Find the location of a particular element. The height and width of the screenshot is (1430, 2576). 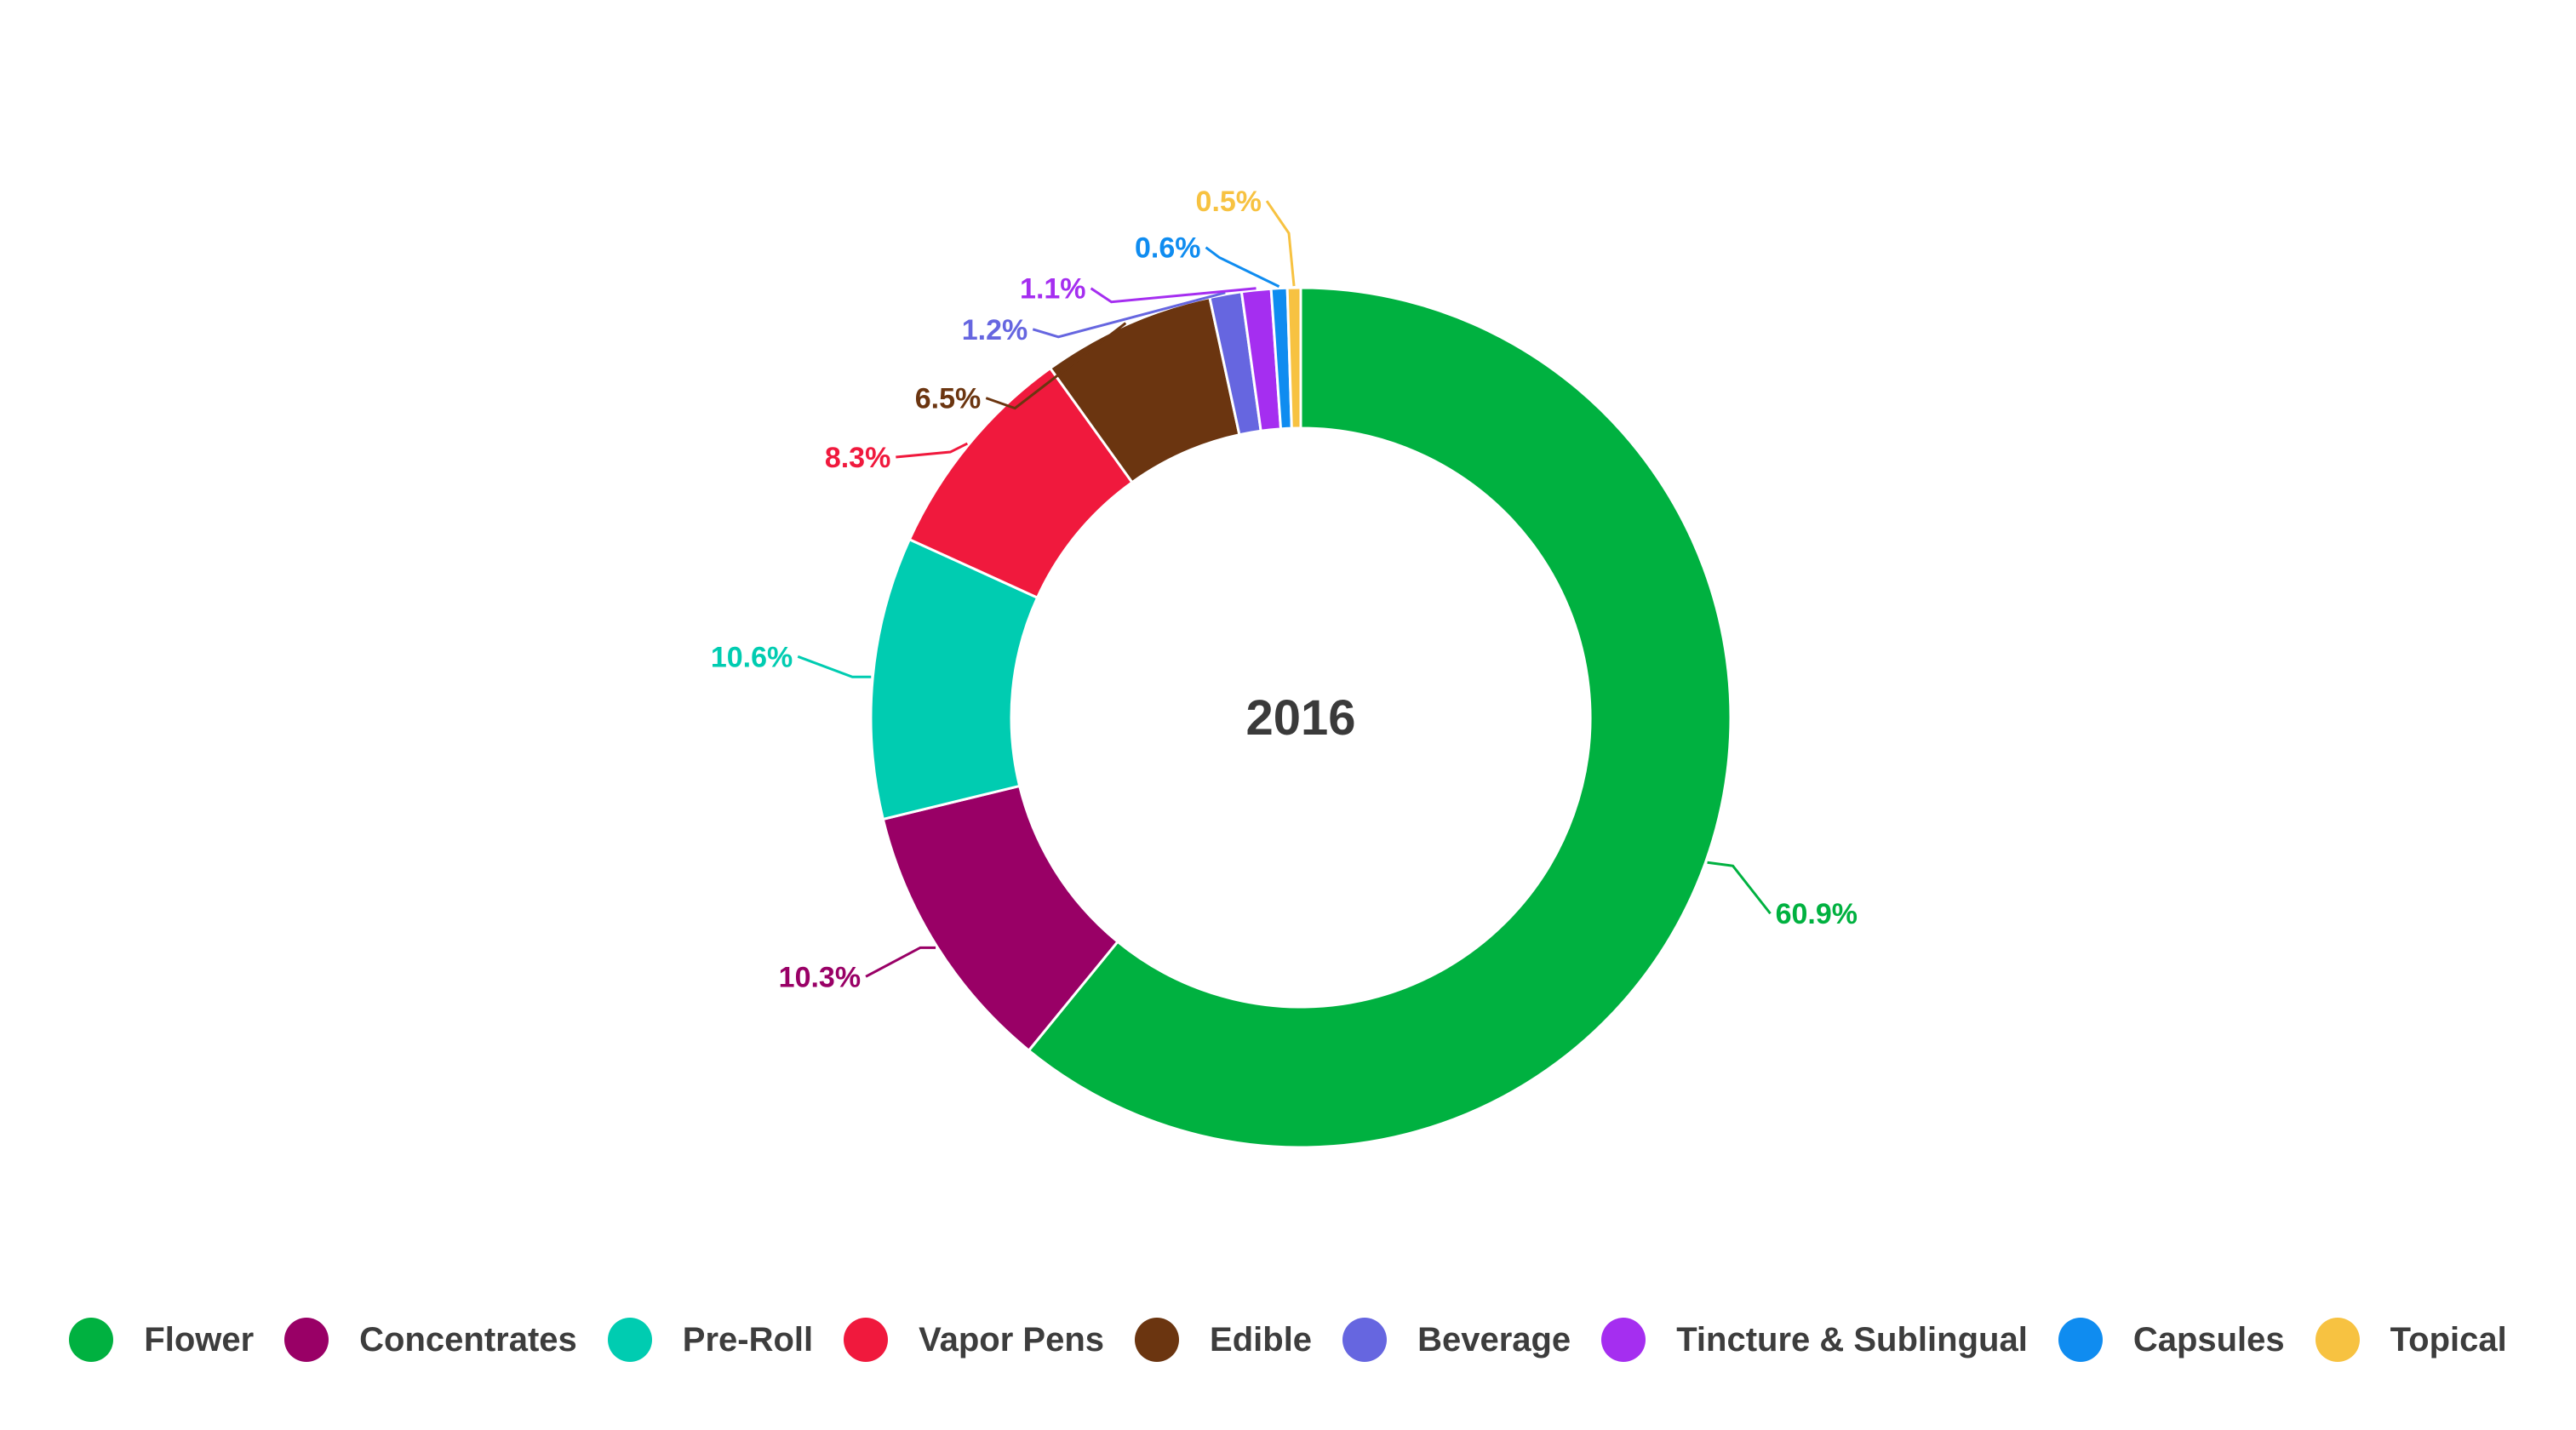

legend-label: Beverage is located at coordinates (1494, 1339).